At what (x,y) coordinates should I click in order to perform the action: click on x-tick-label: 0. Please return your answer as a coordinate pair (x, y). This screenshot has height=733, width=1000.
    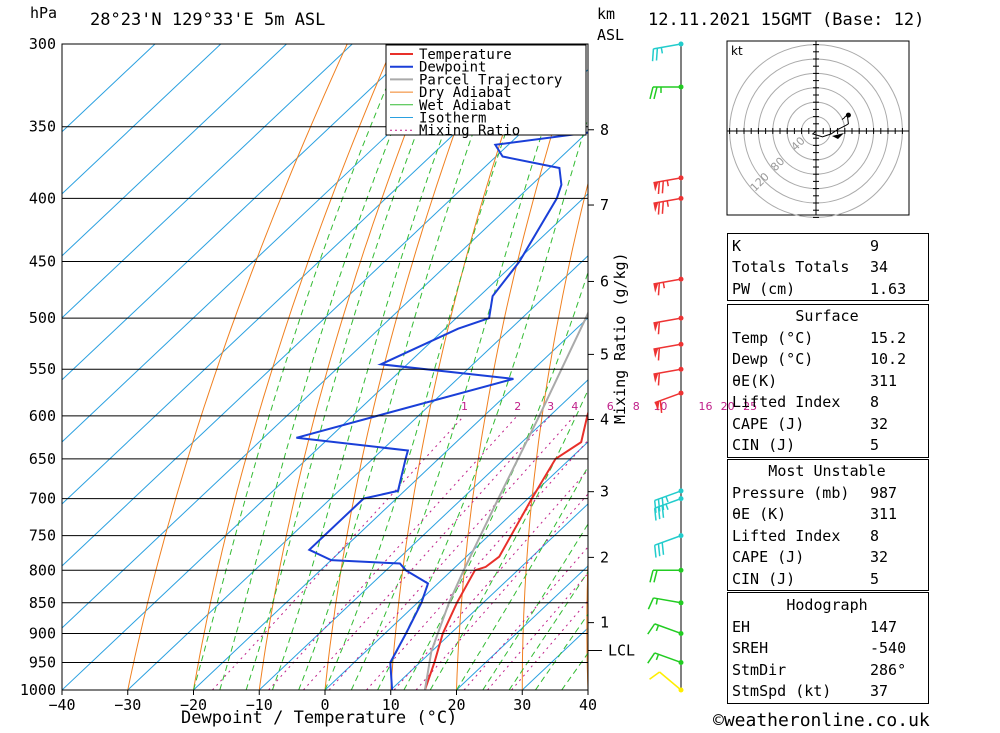
    Looking at the image, I should click on (324, 705).